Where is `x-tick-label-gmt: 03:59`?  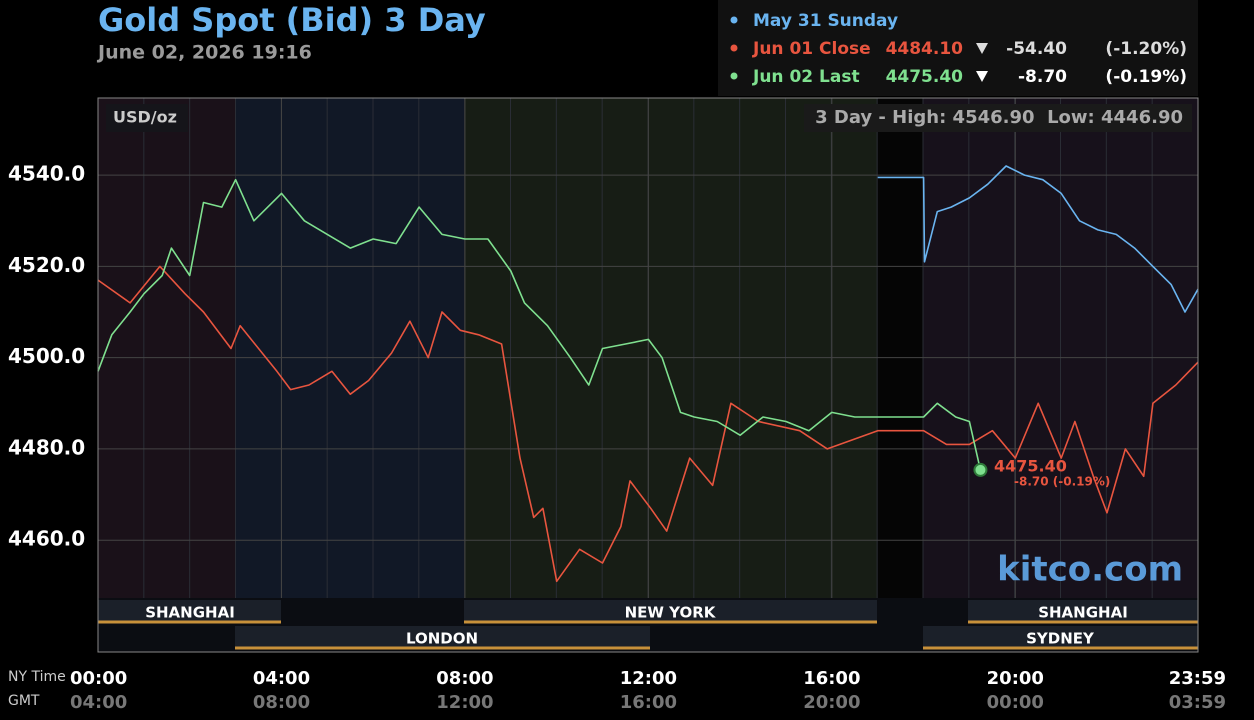 x-tick-label-gmt: 03:59 is located at coordinates (1197, 702).